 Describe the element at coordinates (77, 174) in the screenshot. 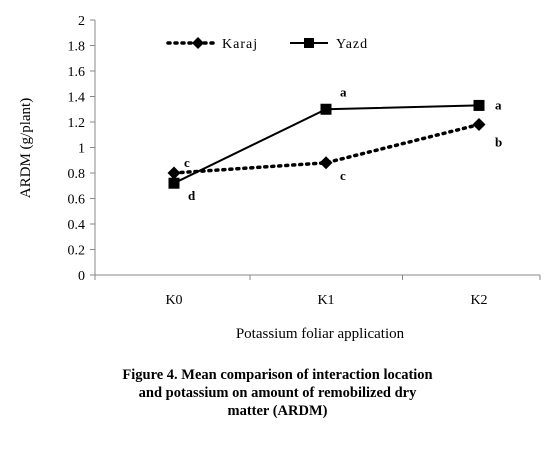

I see `y-tick-label: 0.8` at that location.